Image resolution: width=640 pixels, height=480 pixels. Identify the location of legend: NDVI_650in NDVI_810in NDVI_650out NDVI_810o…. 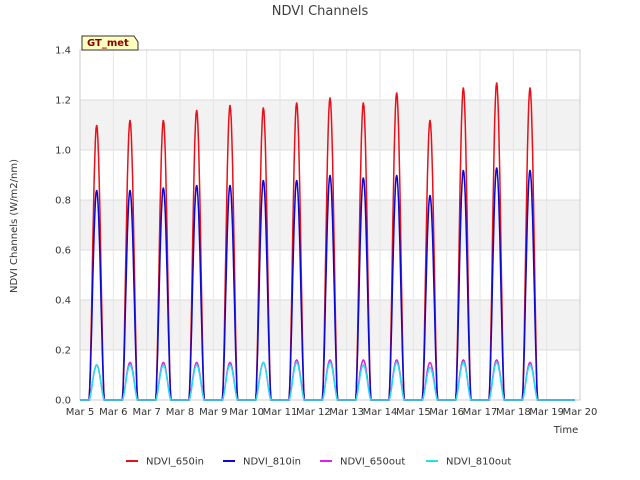
(318, 462).